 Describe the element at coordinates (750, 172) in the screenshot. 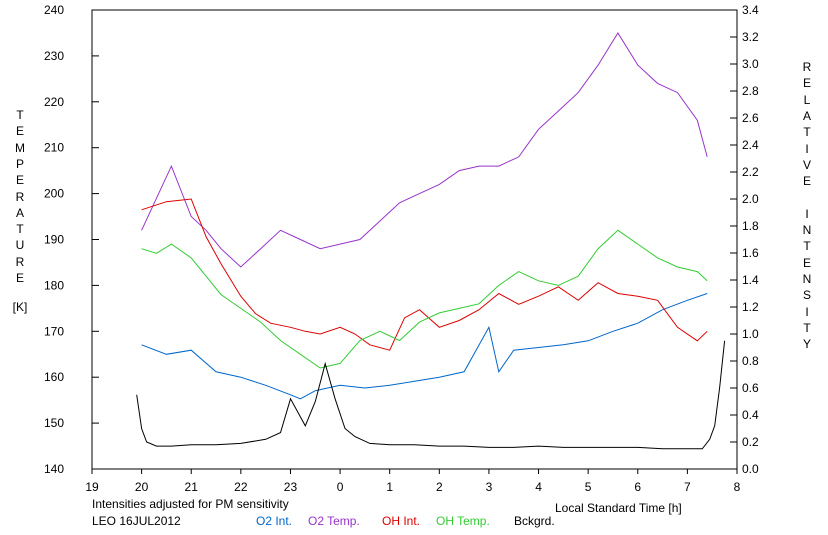

I see `right-tick-label: 2.2` at that location.